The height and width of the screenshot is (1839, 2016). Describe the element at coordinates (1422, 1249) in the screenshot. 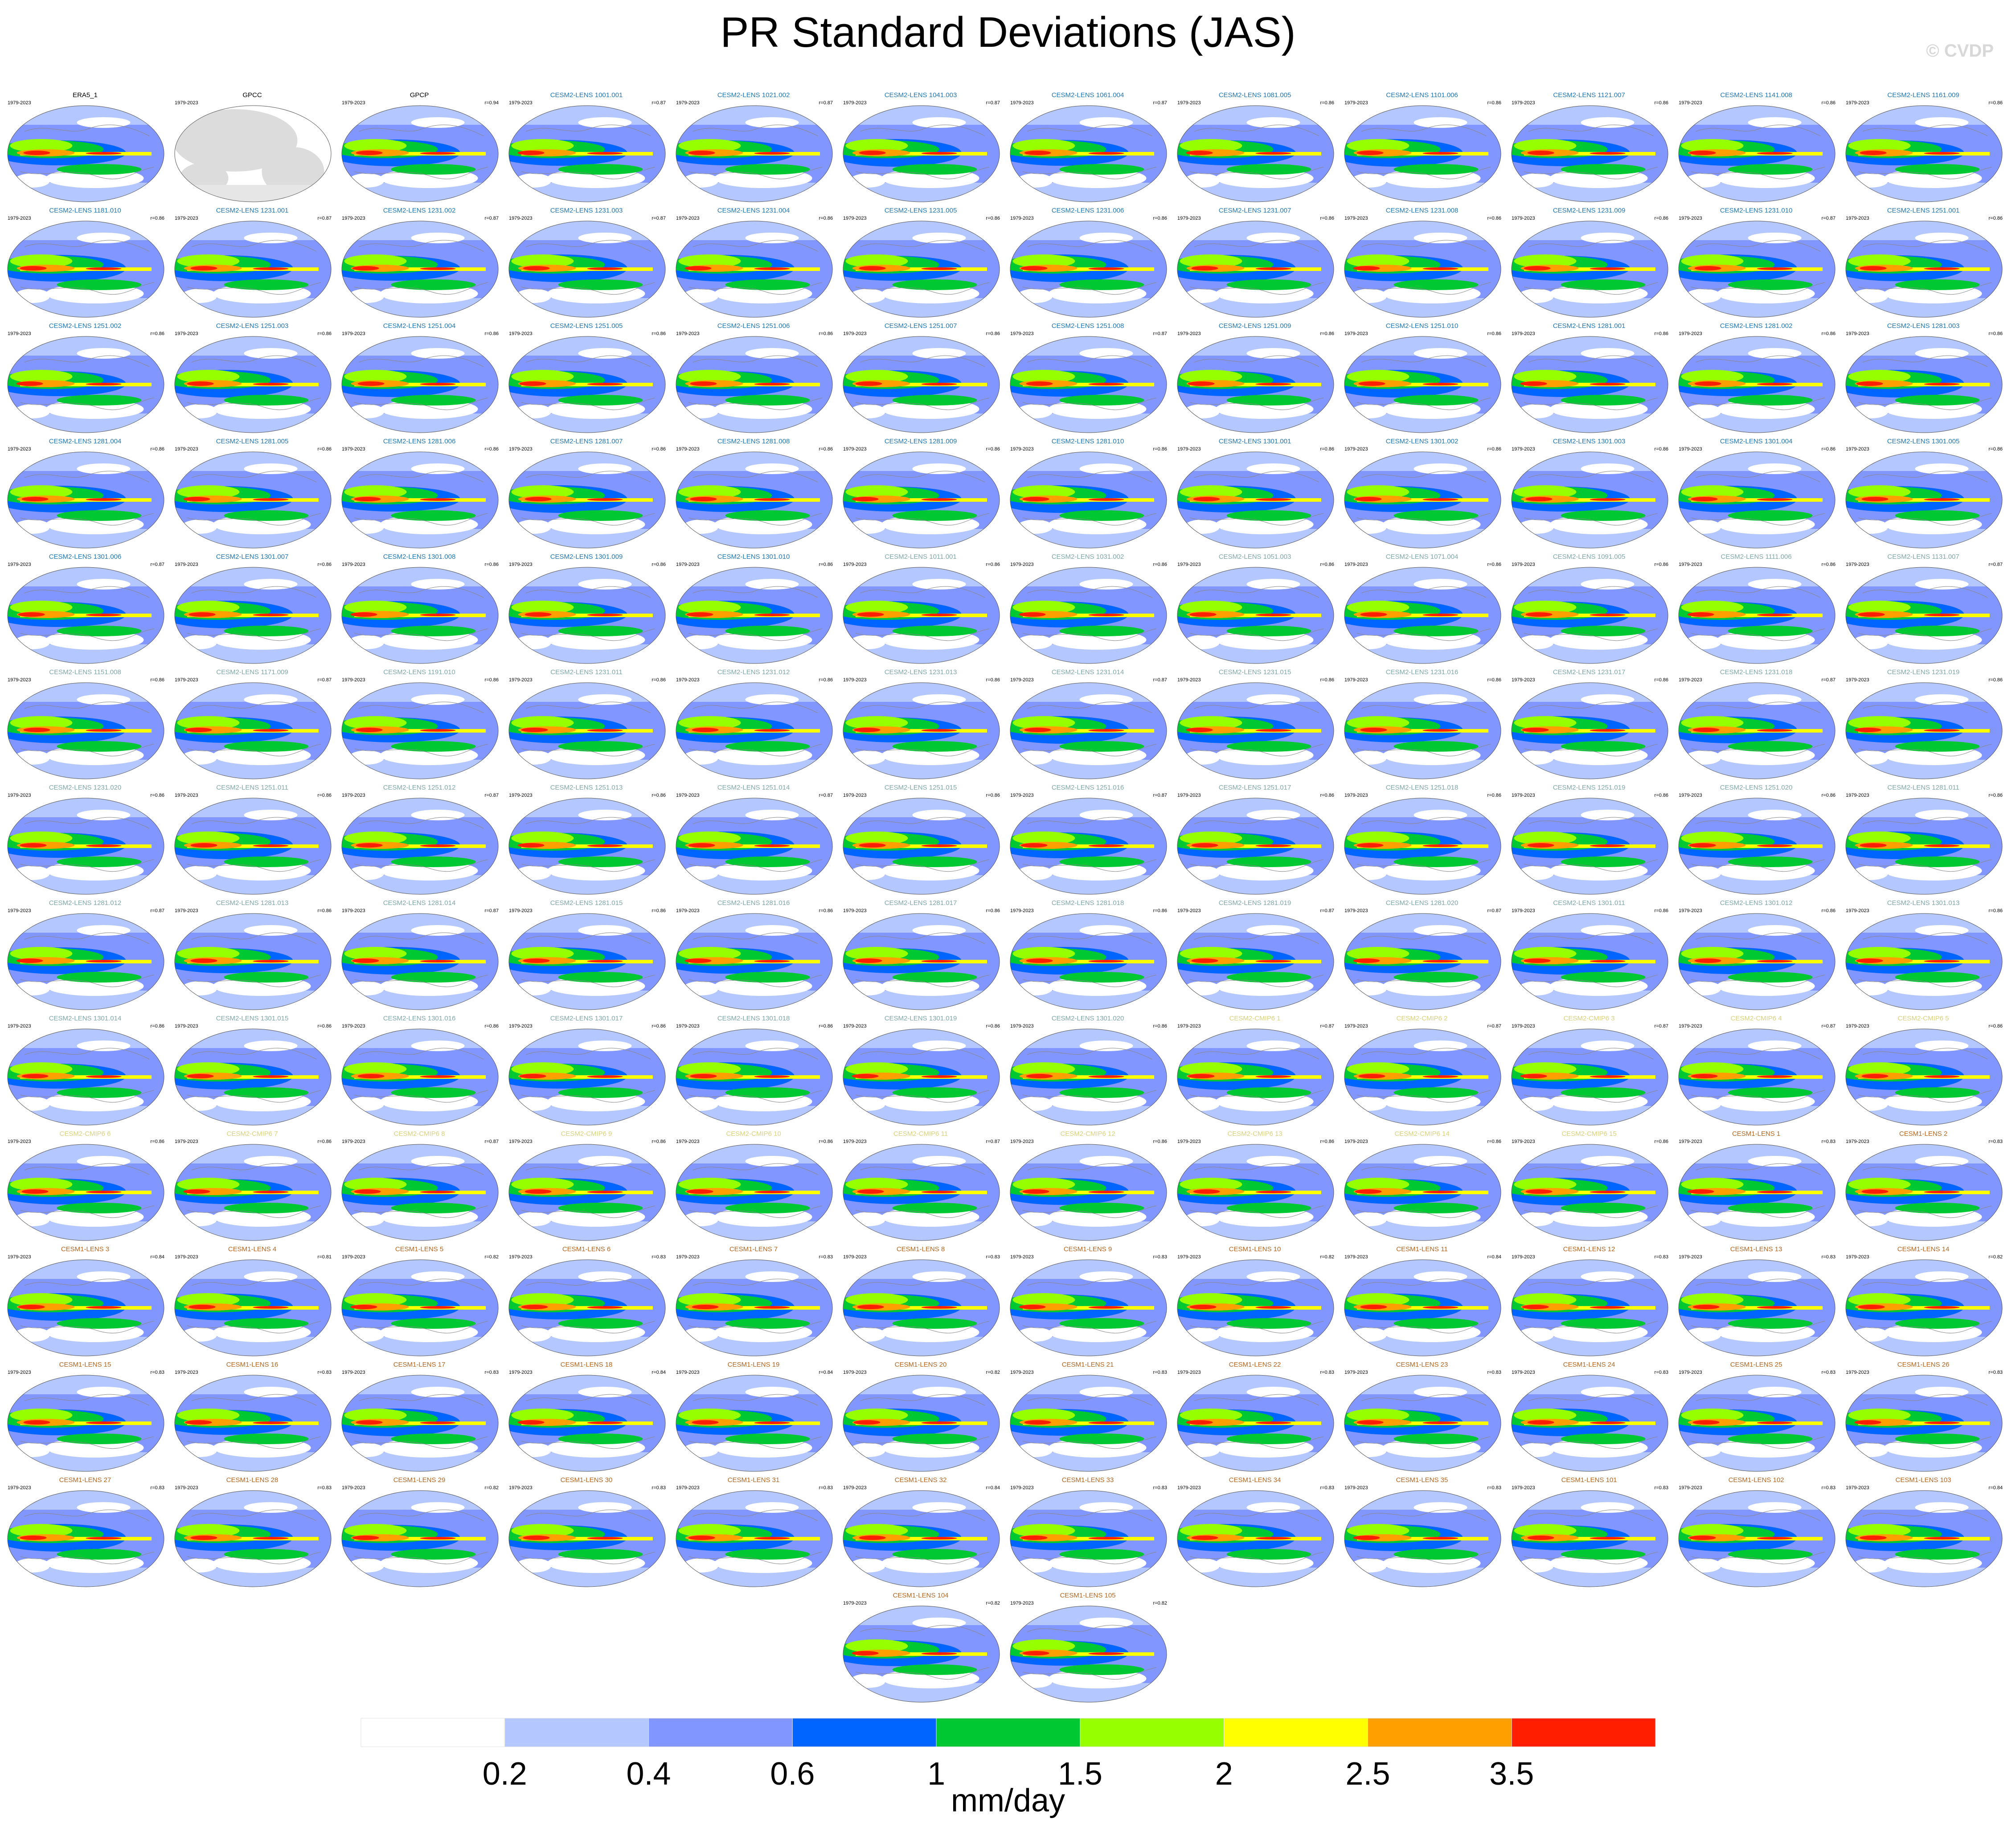

I see `panel-title: CESM1-LENS 11` at that location.